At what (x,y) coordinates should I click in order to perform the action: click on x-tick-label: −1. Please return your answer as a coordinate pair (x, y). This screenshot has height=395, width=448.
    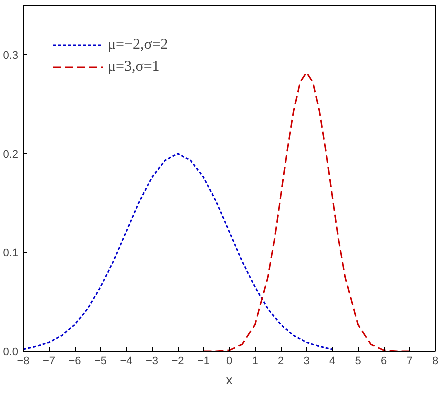
    Looking at the image, I should click on (203, 362).